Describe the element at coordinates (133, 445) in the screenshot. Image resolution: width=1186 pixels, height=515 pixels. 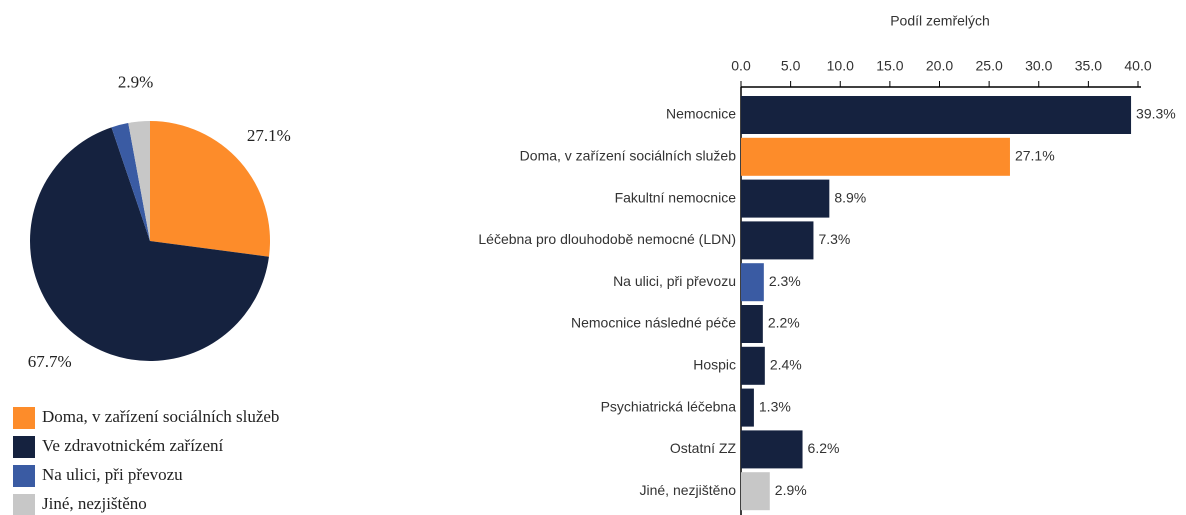
I see `legend-label: Ve zdravotnickém zařízení` at that location.